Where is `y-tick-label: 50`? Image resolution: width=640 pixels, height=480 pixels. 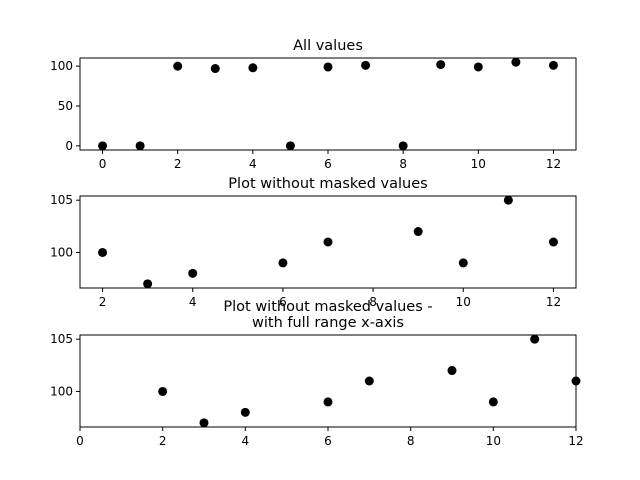 y-tick-label: 50 is located at coordinates (65, 106).